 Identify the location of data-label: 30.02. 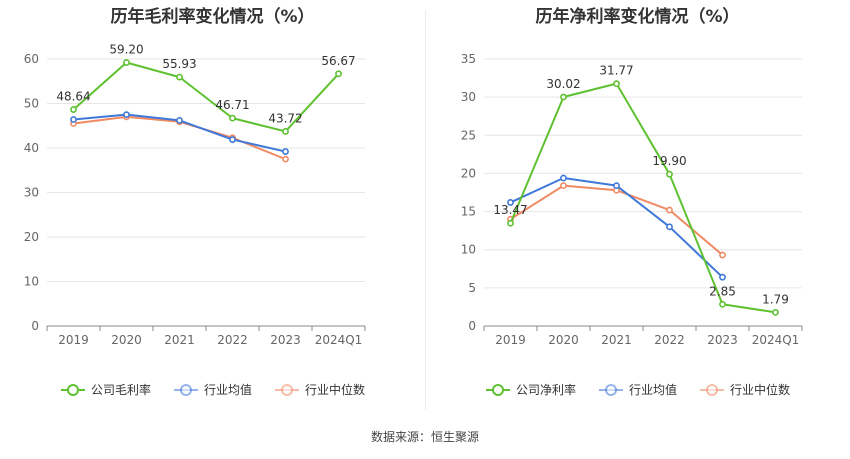
(563, 84).